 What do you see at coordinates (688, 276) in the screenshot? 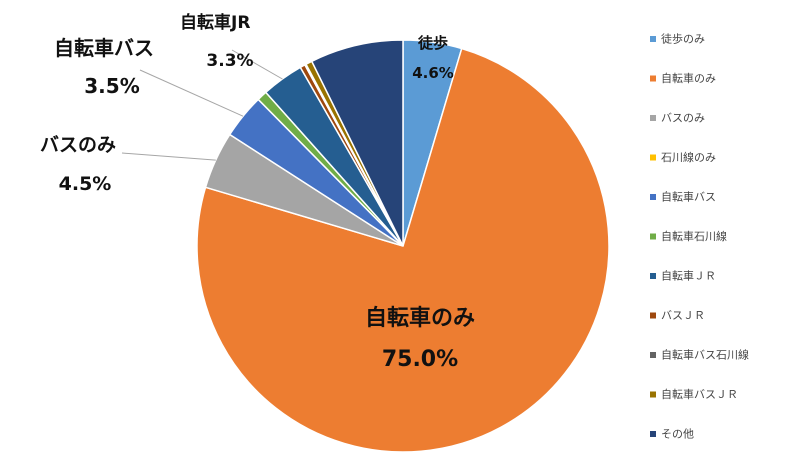
I see `legend-label-6: 自転車ＪＲ` at bounding box center [688, 276].